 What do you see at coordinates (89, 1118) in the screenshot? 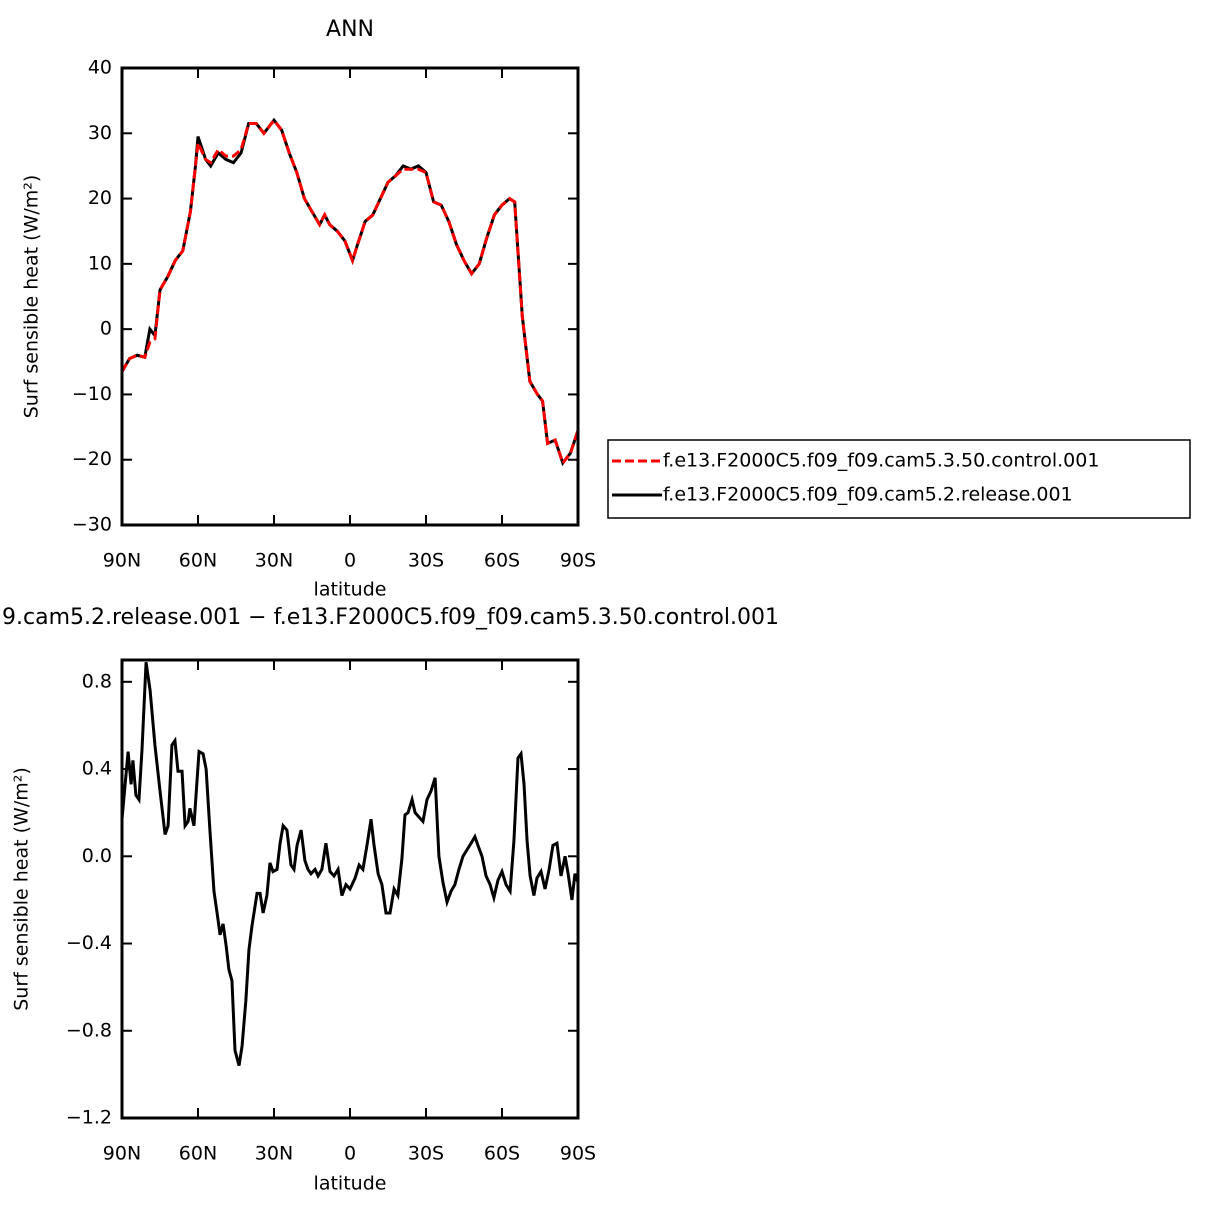
I see `y-tick-label: −1.2` at bounding box center [89, 1118].